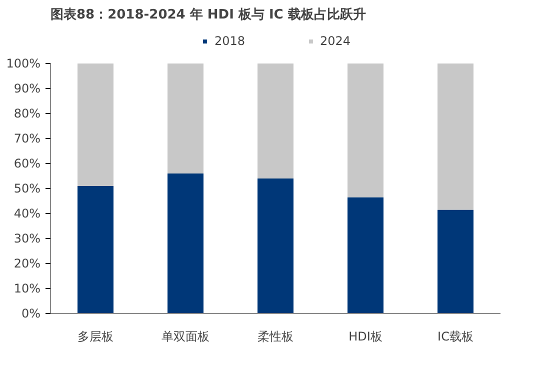 This screenshot has height=392, width=534. What do you see at coordinates (27, 239) in the screenshot?
I see `y-tick-label: 30%` at bounding box center [27, 239].